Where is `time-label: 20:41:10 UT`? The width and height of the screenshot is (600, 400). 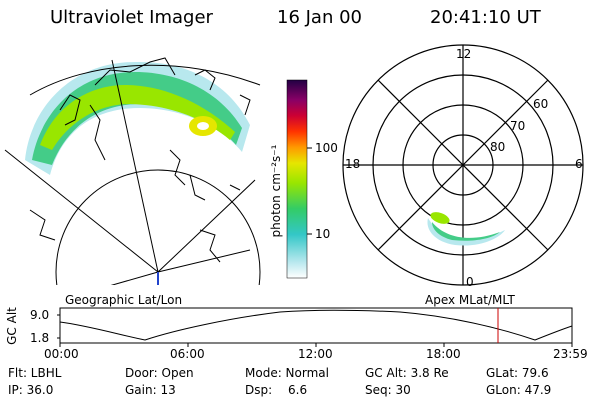 time-label: 20:41:10 UT is located at coordinates (485, 17).